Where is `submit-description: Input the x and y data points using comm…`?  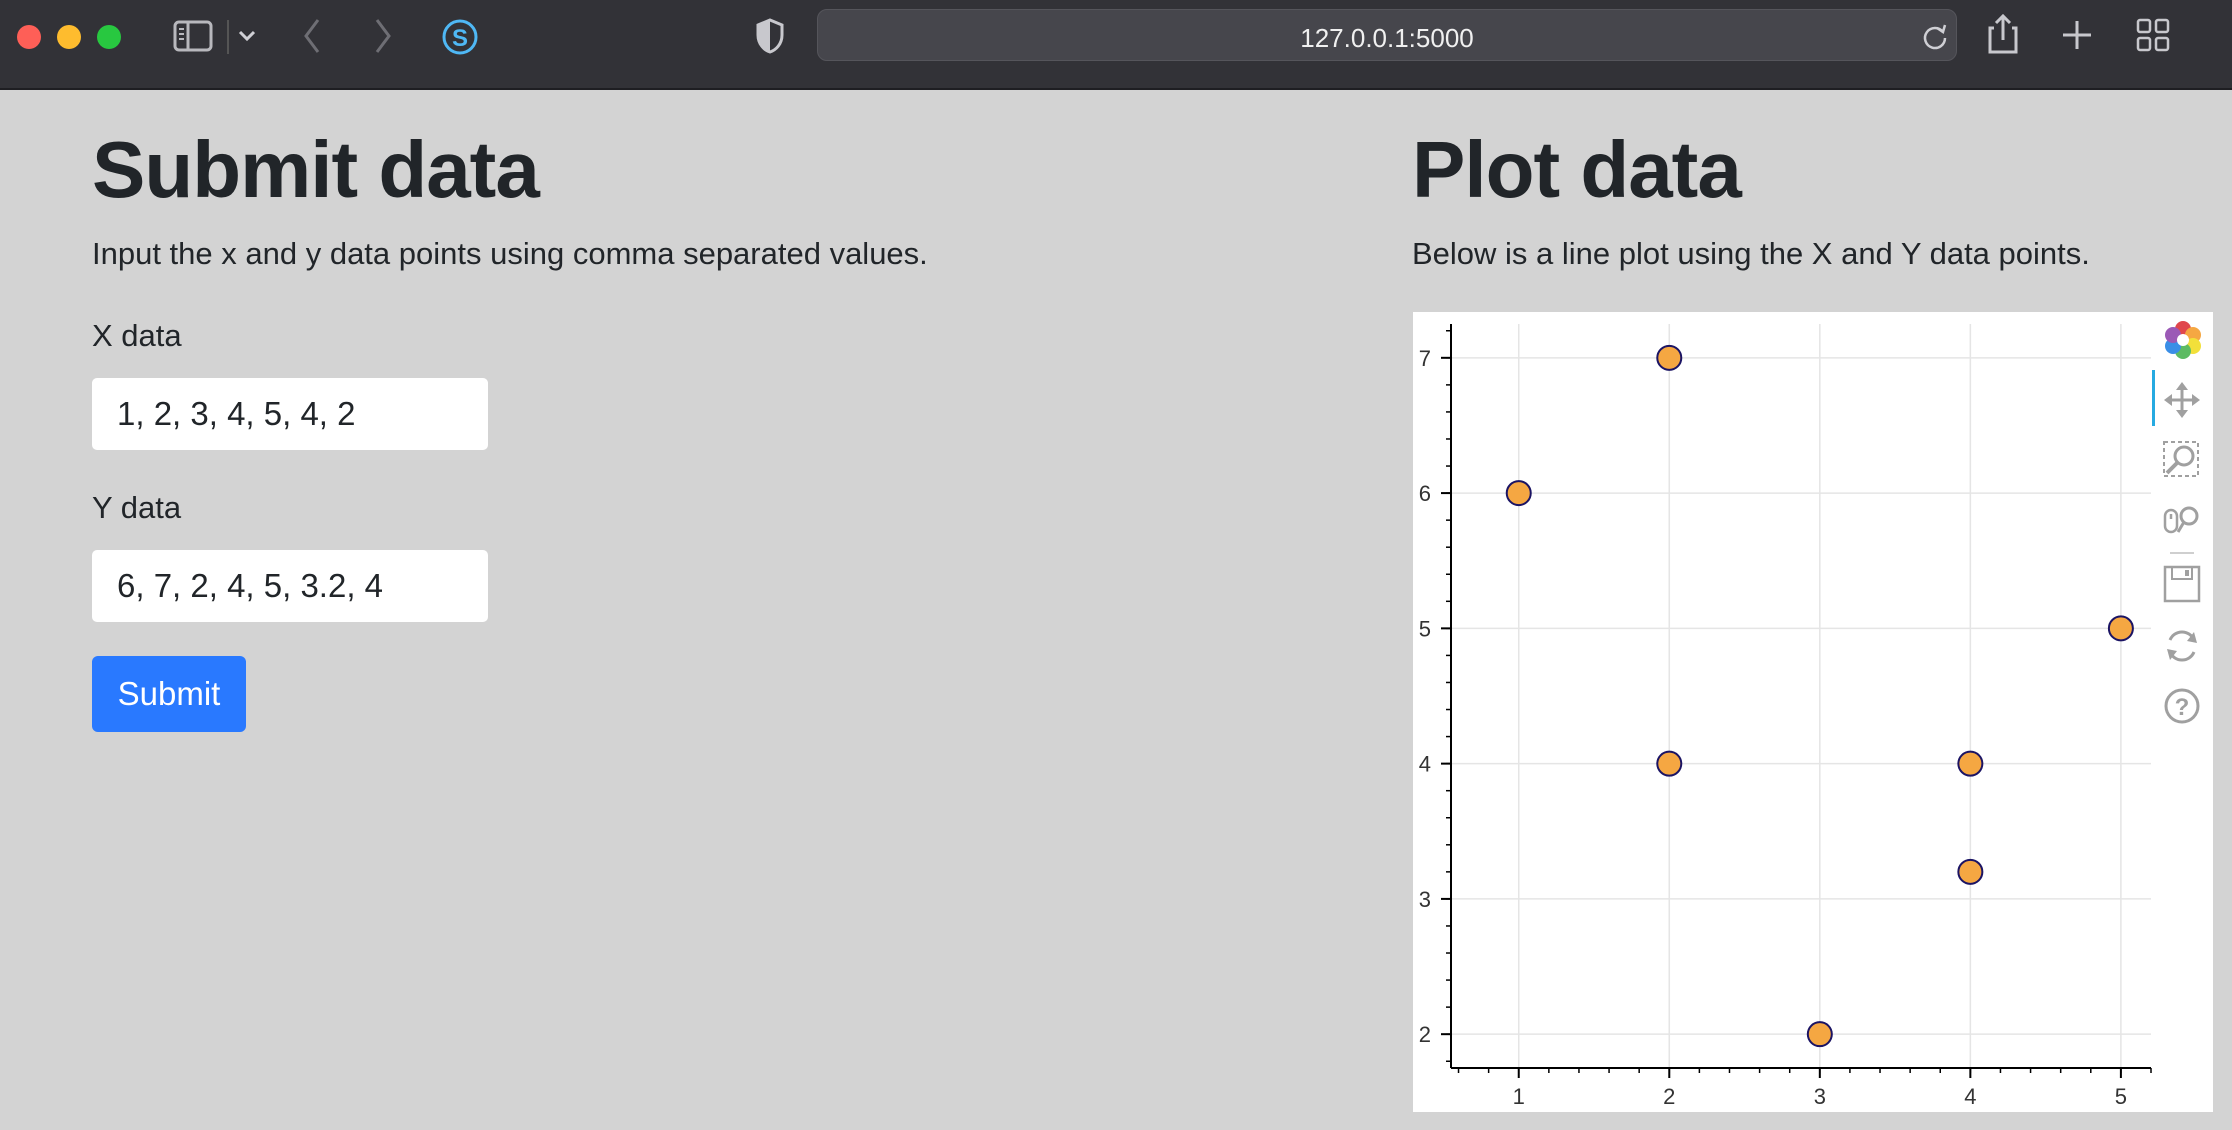 submit-description: Input the x and y data points using comm… is located at coordinates (510, 253).